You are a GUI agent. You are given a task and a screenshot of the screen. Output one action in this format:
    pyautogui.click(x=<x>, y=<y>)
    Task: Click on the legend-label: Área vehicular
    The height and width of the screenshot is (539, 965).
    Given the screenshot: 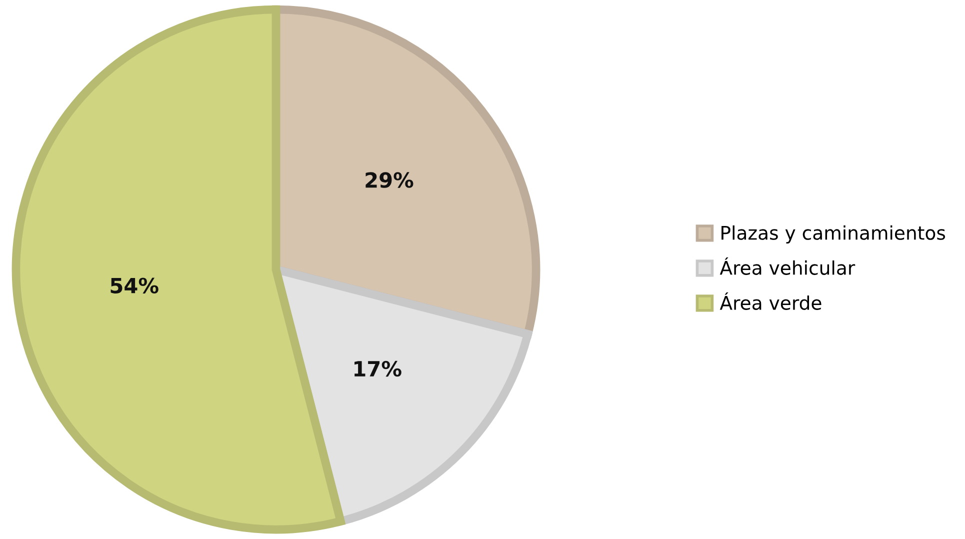 What is the action you would take?
    pyautogui.click(x=788, y=266)
    